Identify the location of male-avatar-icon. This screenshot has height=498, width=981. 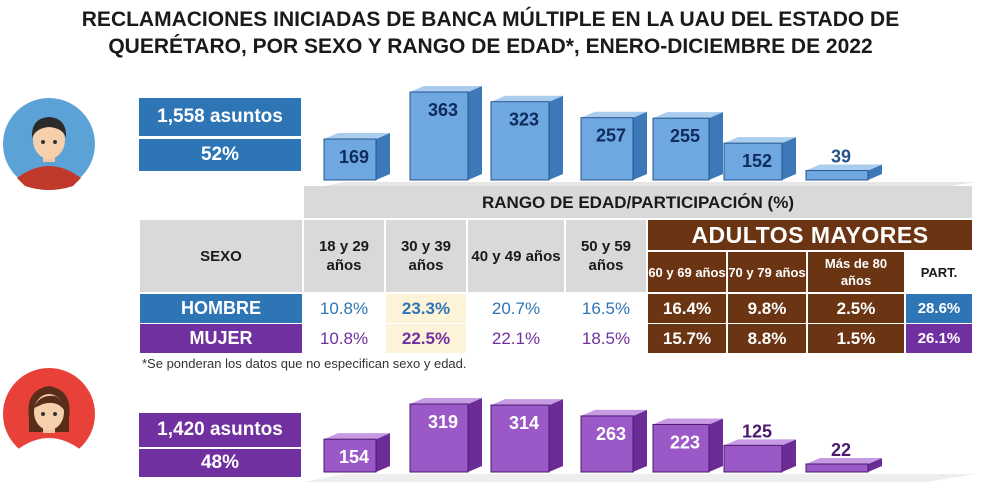
(49, 144).